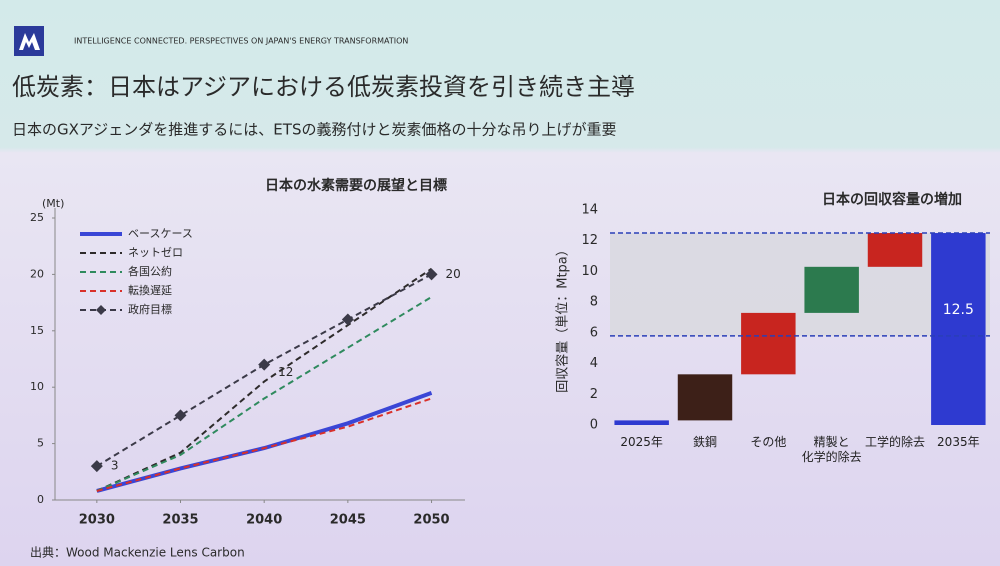 The image size is (1000, 566). I want to click on legend-label: 政府目標, so click(150, 309).